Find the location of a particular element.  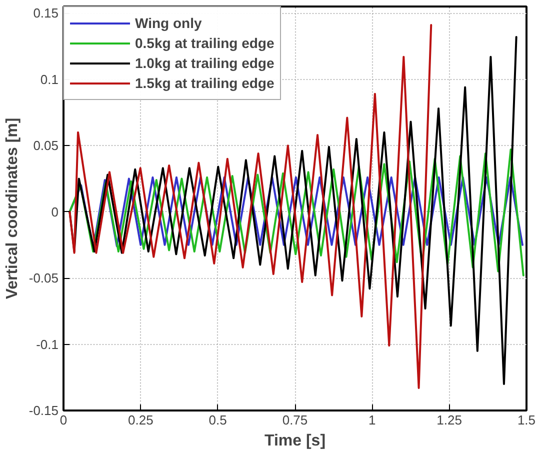

y-tick-label: 0.05 is located at coordinates (46, 146).